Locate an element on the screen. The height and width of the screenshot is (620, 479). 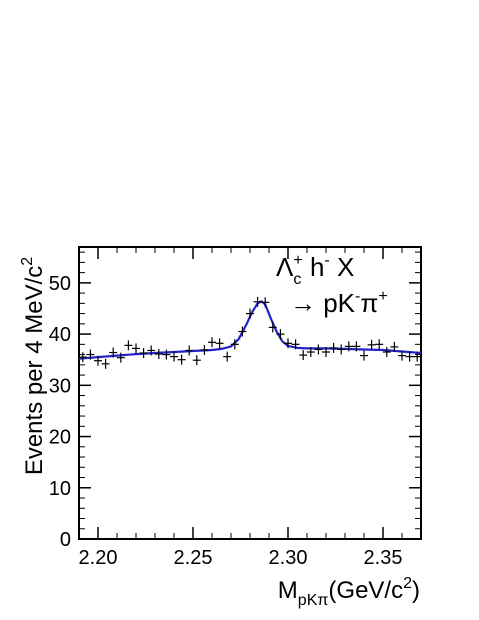
annotation-pi-sup: + is located at coordinates (382, 296).